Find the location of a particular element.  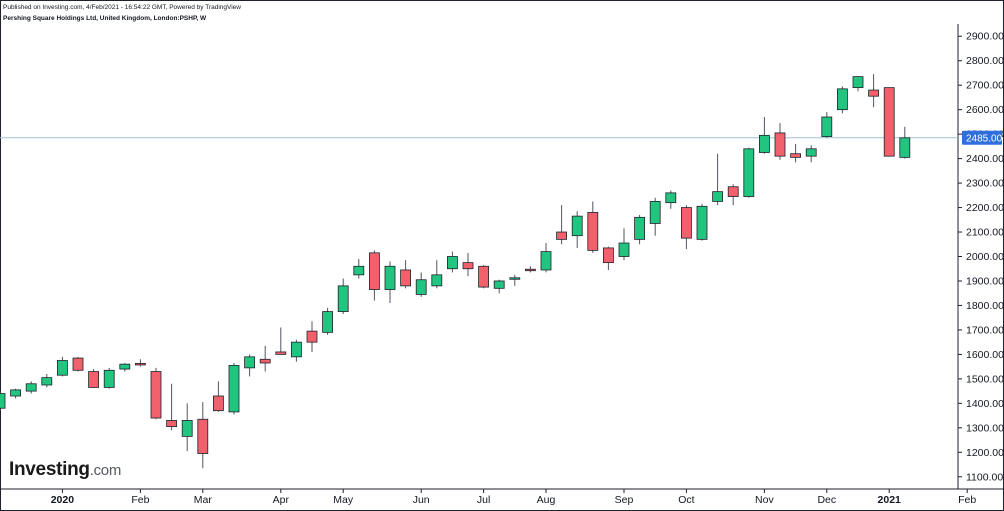

y-tick-label: 1100.00 is located at coordinates (984, 477).